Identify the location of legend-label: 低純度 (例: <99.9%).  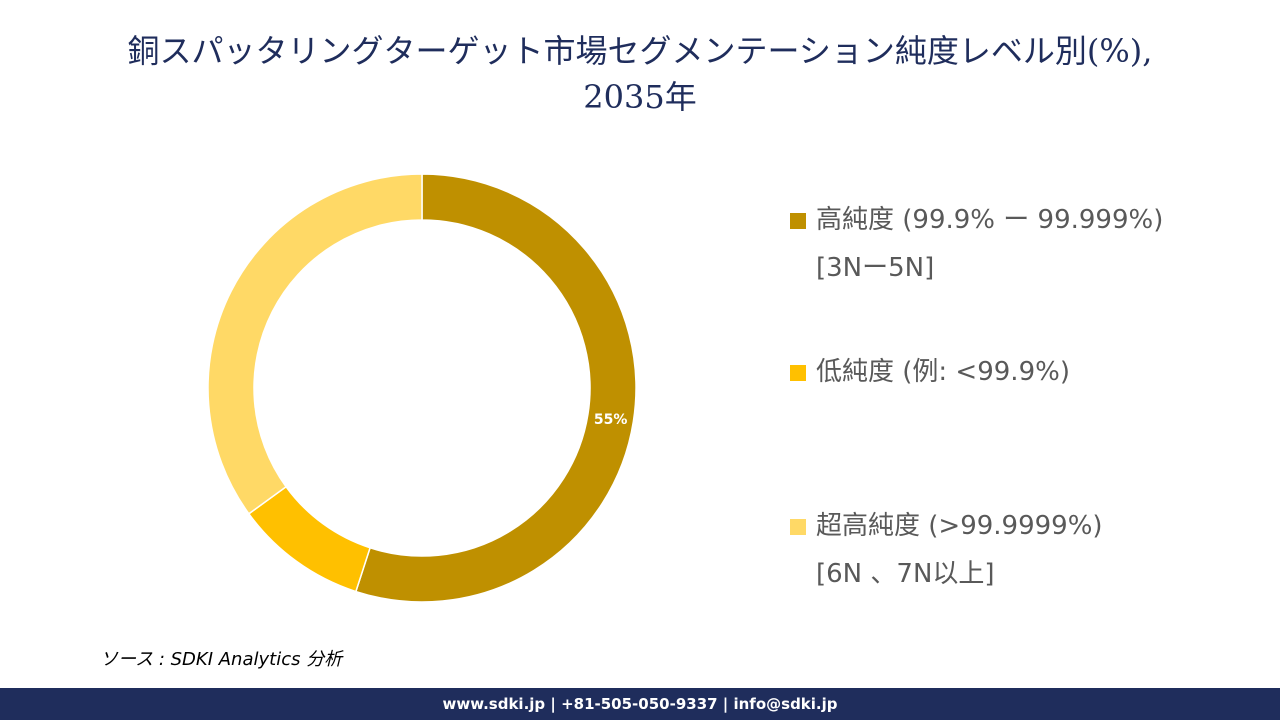
(943, 372).